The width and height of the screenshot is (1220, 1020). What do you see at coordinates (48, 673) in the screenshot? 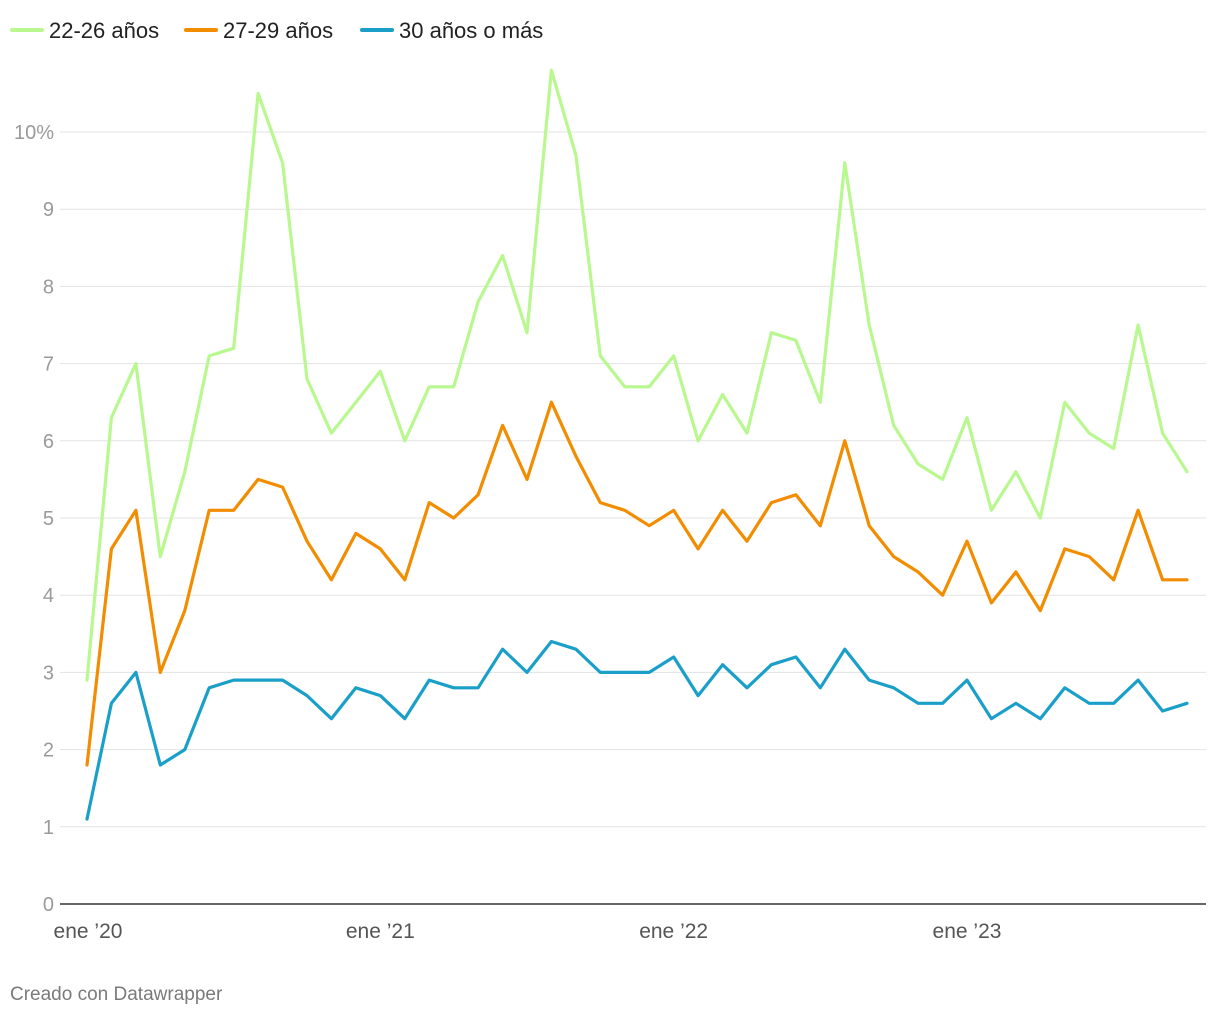
I see `y-tick-label: 3` at bounding box center [48, 673].